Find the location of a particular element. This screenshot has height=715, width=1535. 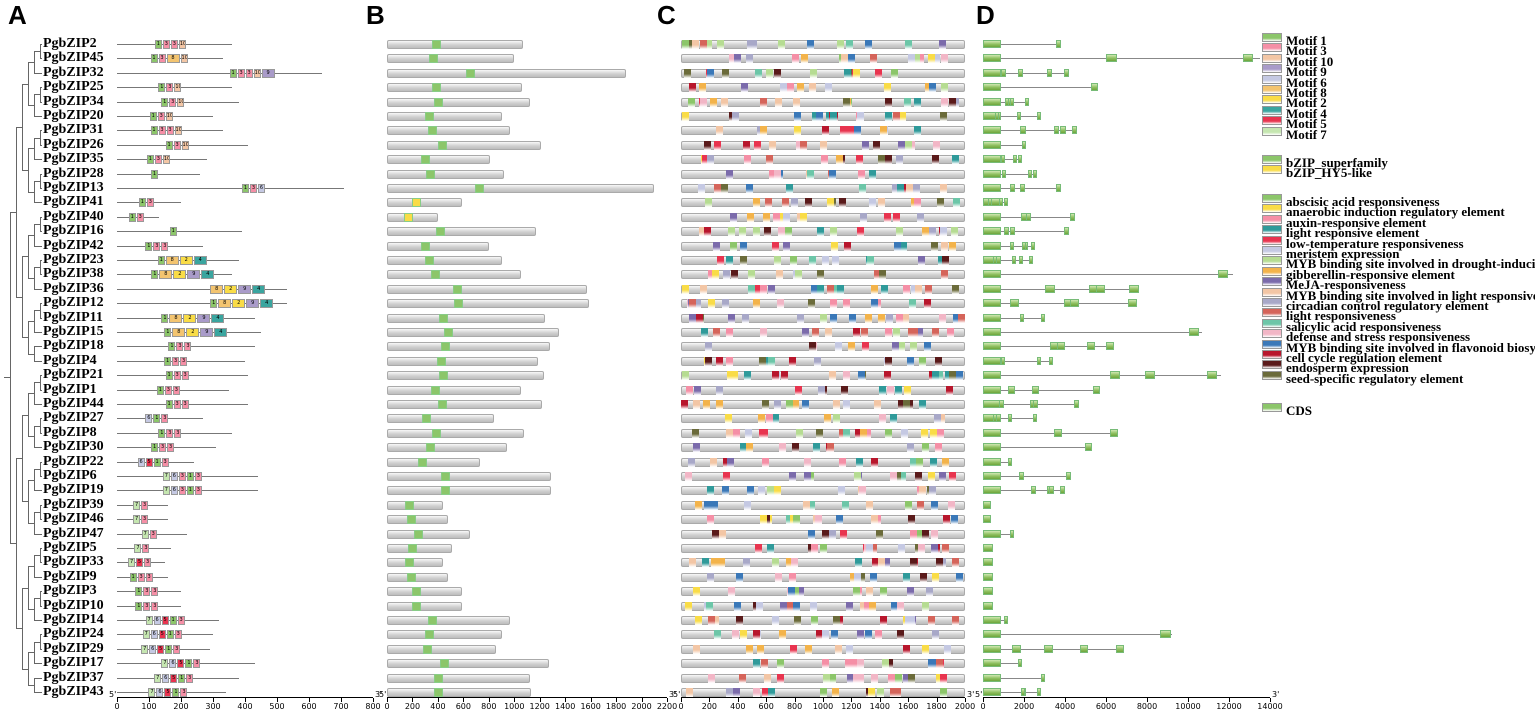

legend-label: bZIP_HY5-like is located at coordinates (1329, 173).